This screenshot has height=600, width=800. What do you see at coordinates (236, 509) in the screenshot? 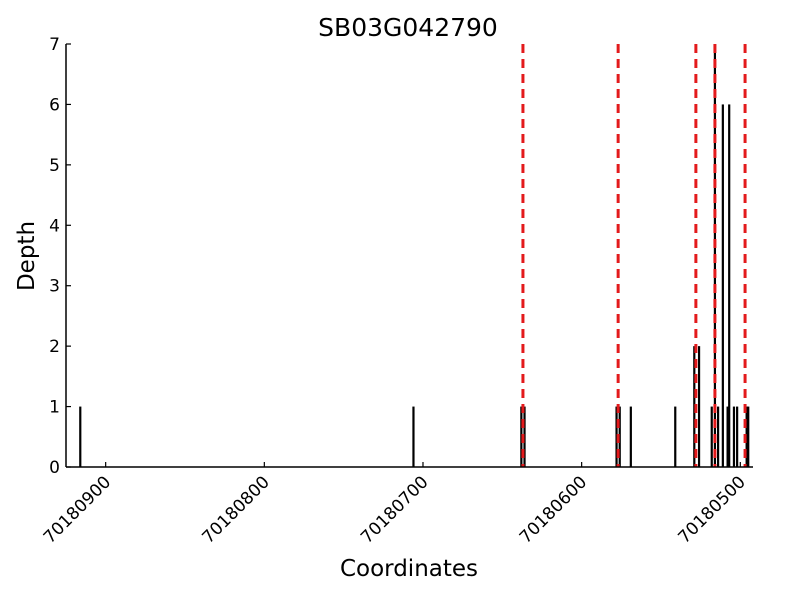
I see `x-tick-label: 70180800` at bounding box center [236, 509].